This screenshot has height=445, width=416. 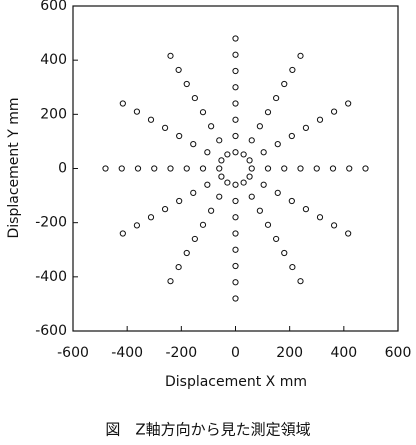 What do you see at coordinates (343, 353) in the screenshot?
I see `x-tick-label: 400` at bounding box center [343, 353].